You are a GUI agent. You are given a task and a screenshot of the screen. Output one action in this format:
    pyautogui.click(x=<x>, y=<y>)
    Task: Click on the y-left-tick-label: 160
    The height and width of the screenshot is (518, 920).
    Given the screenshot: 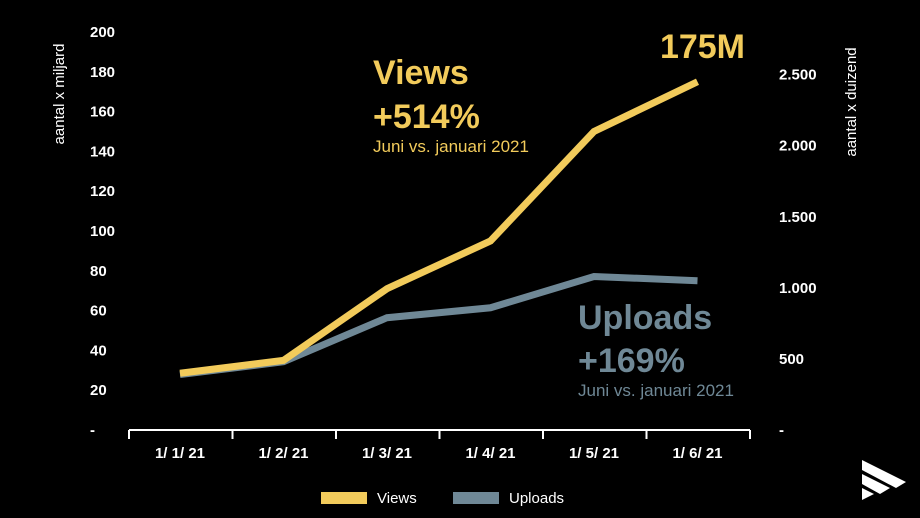 What is the action you would take?
    pyautogui.click(x=102, y=112)
    